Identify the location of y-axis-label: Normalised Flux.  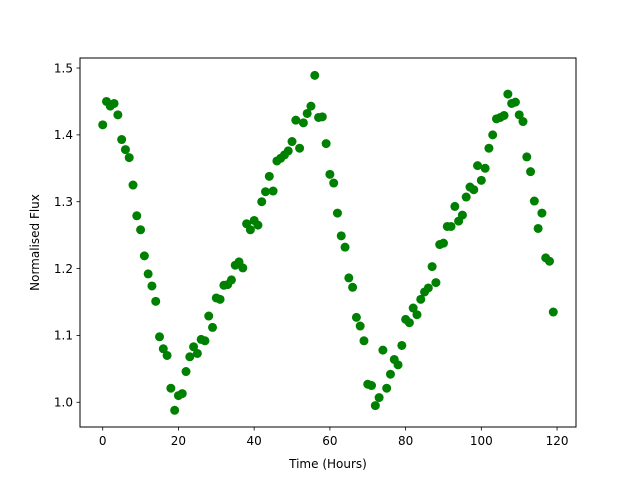
(35, 242).